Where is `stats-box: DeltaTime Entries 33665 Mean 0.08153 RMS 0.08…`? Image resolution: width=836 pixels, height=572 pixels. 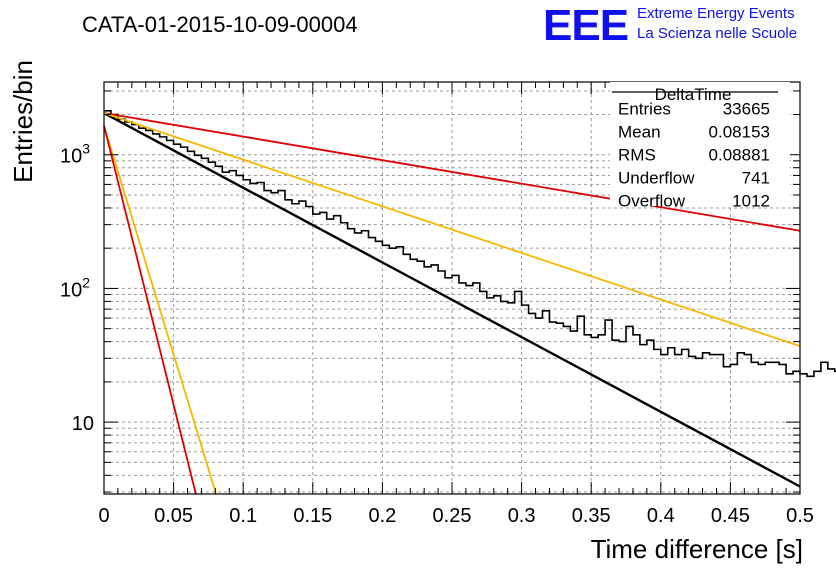 stats-box: DeltaTime Entries 33665 Mean 0.08153 RMS 0.08… is located at coordinates (700, 146).